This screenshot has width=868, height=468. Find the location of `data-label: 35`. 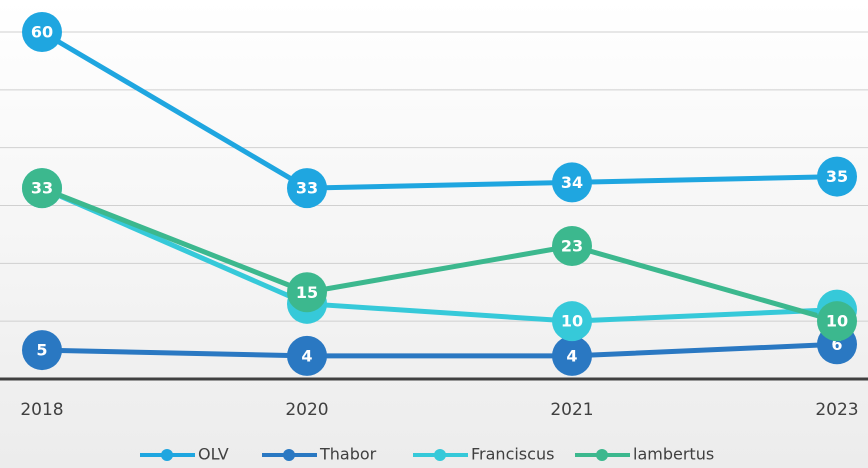

data-label: 35 is located at coordinates (837, 176).